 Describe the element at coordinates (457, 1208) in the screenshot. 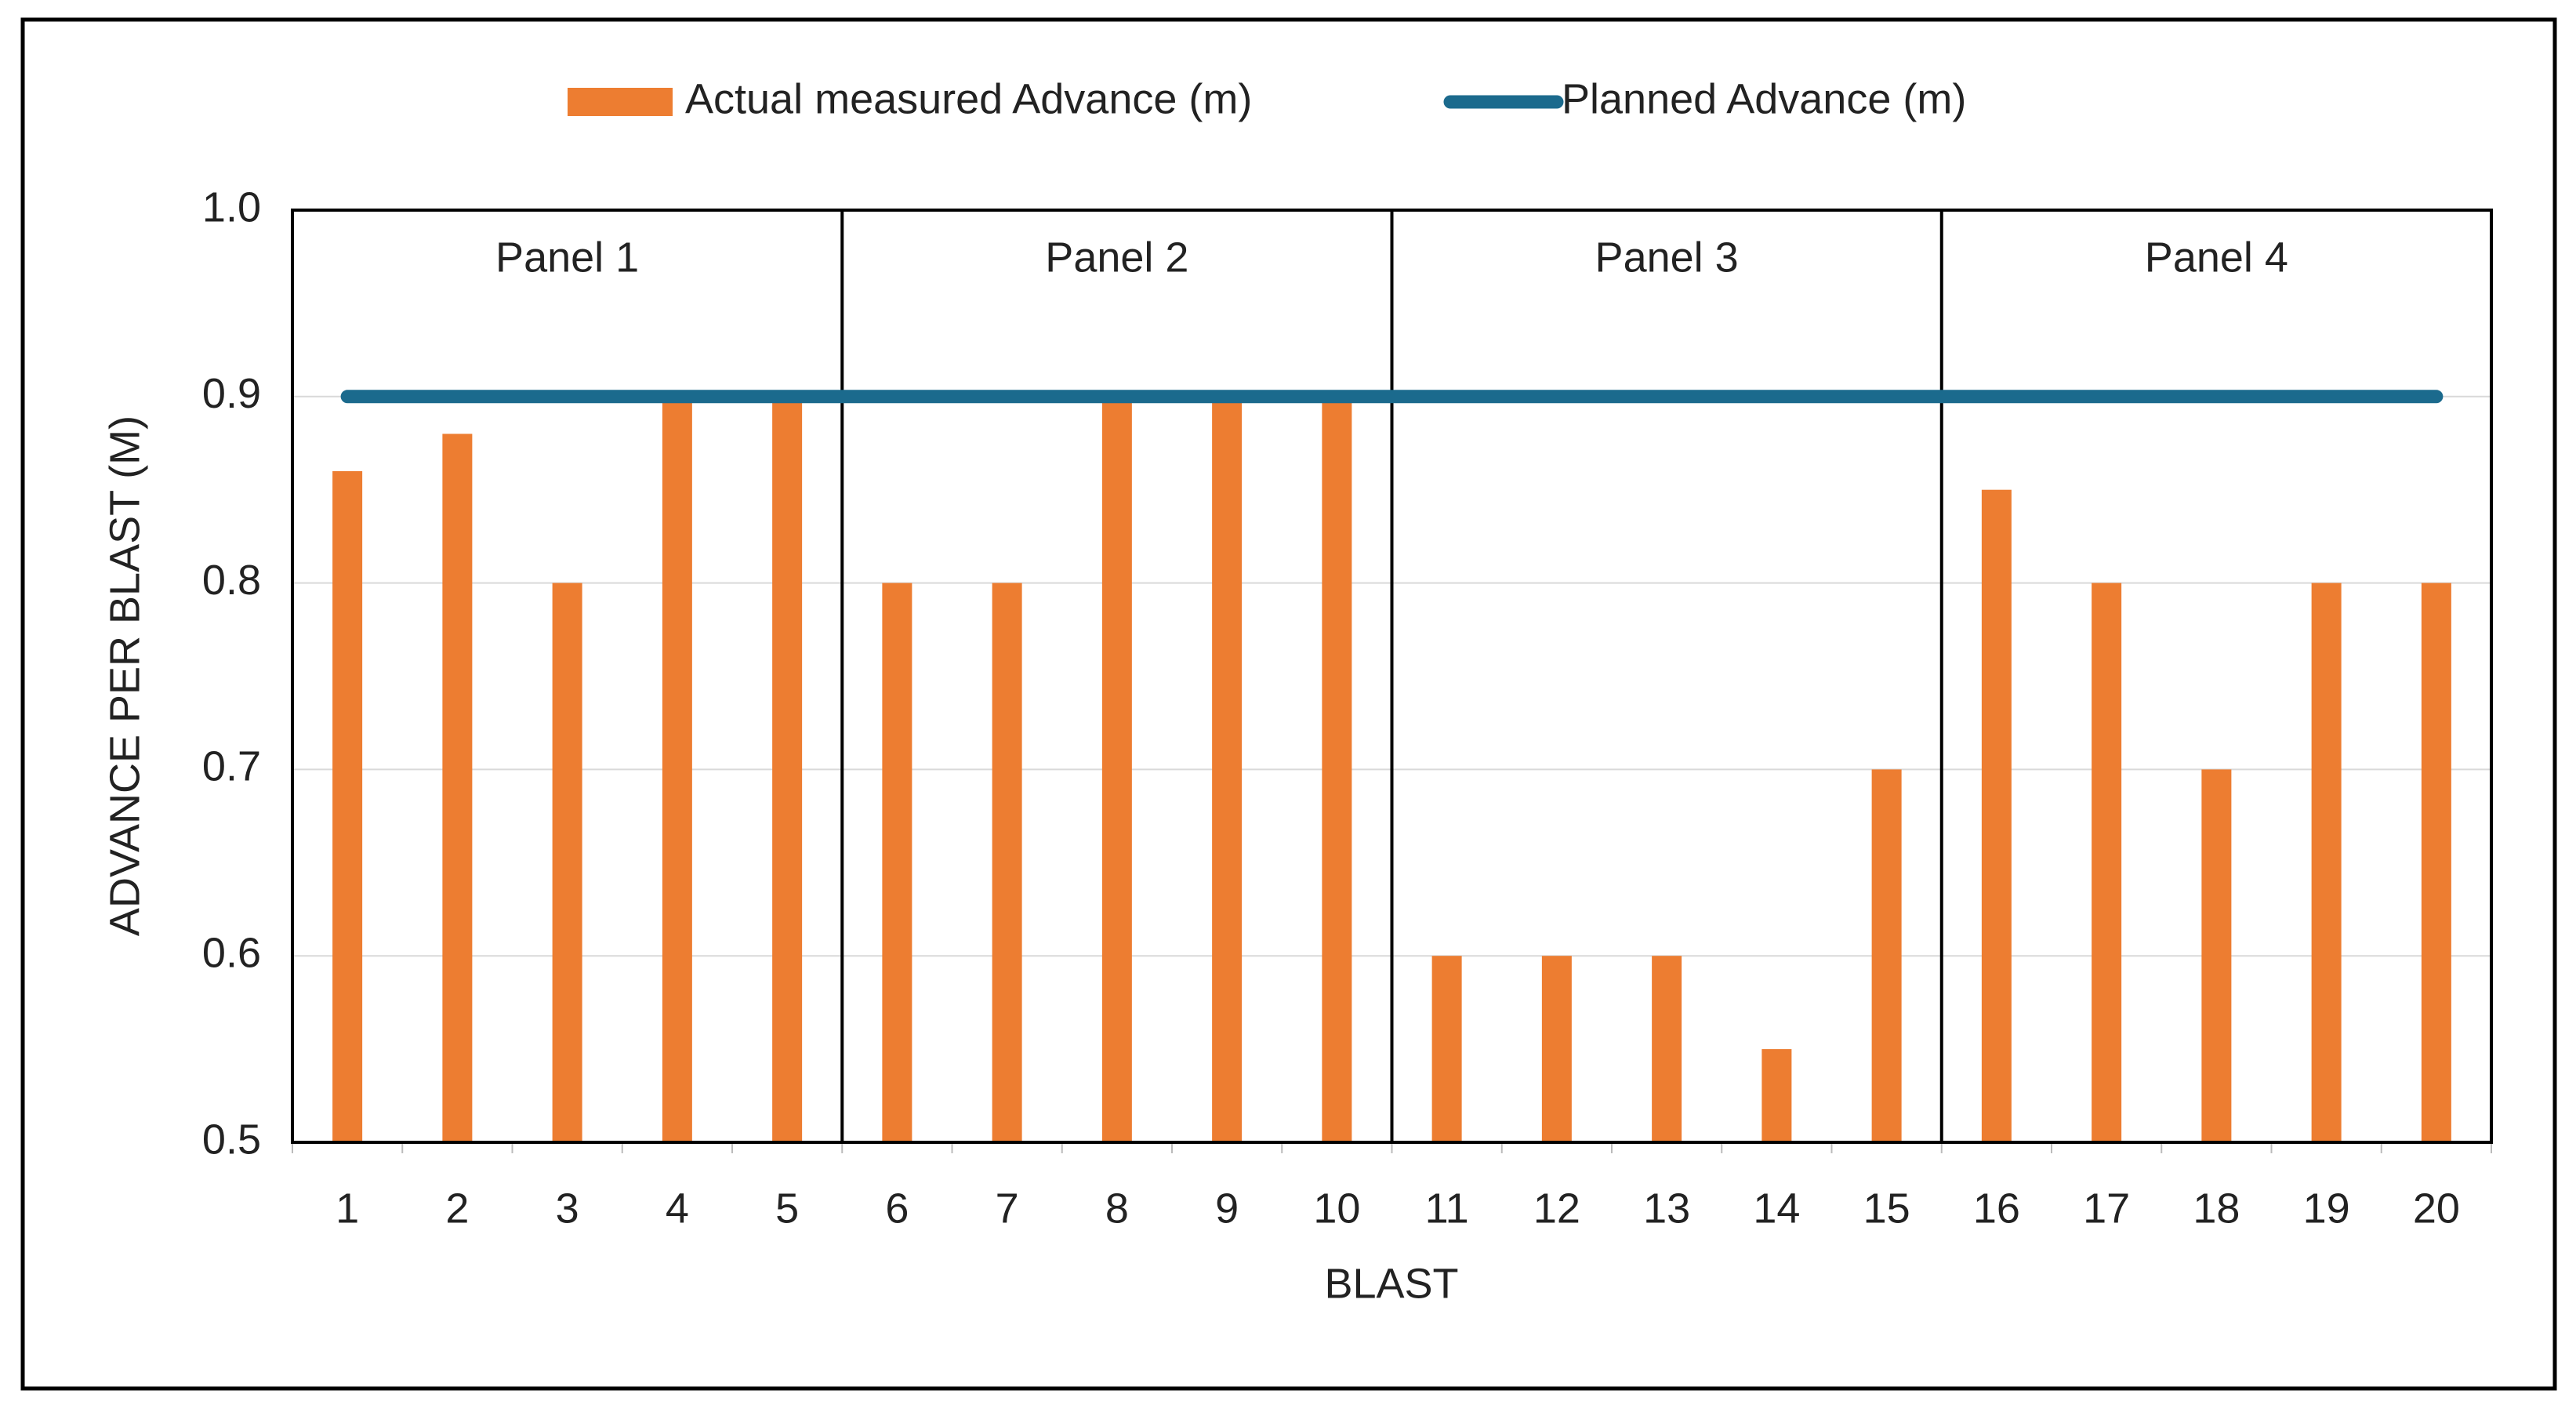

I see `x-tick-label: 2` at that location.